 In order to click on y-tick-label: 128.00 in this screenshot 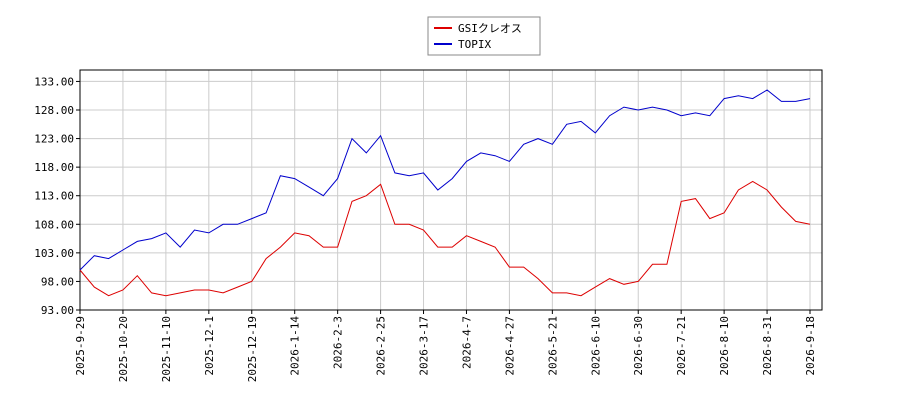, I will do `click(54, 110)`.